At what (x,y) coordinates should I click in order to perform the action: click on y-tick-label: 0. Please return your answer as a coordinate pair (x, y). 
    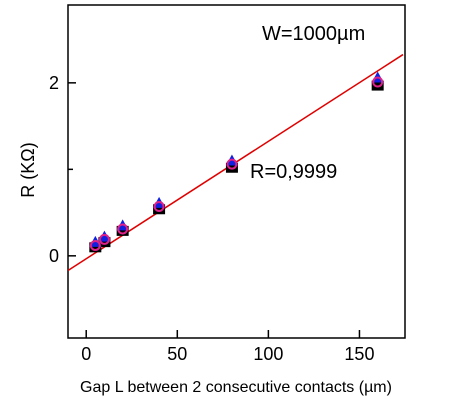
    Looking at the image, I should click on (54, 256).